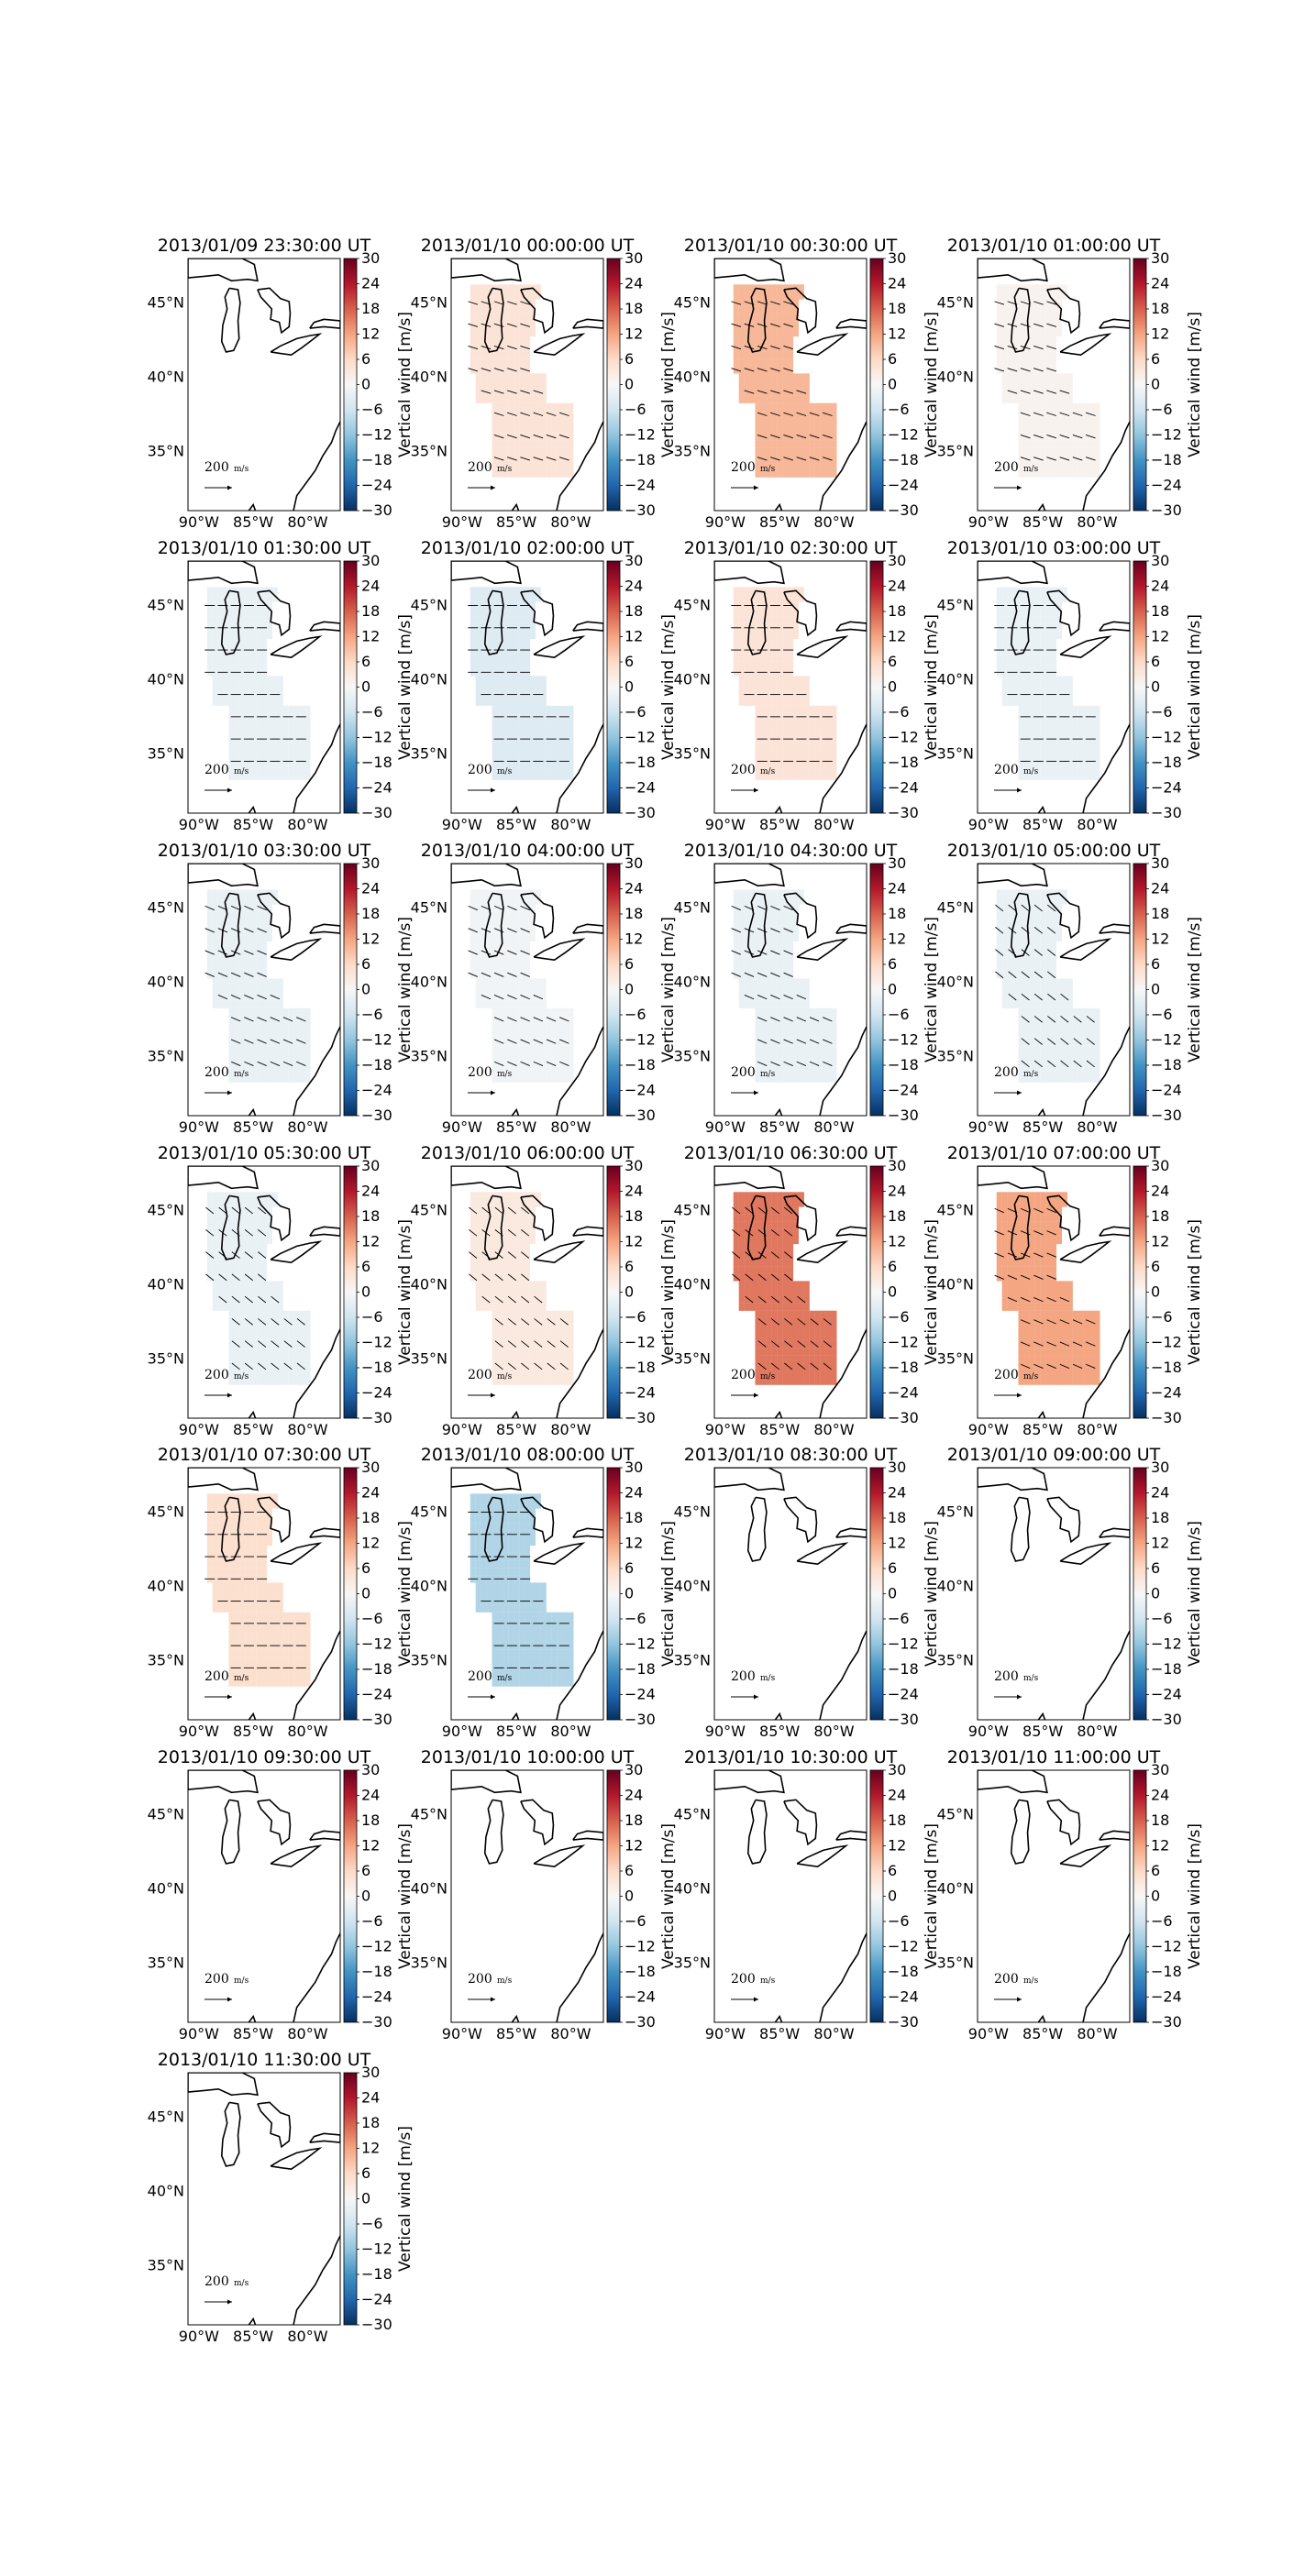 The image size is (1293, 2576). Describe the element at coordinates (505, 470) in the screenshot. I see `scale-arrow-unit: m/s` at that location.